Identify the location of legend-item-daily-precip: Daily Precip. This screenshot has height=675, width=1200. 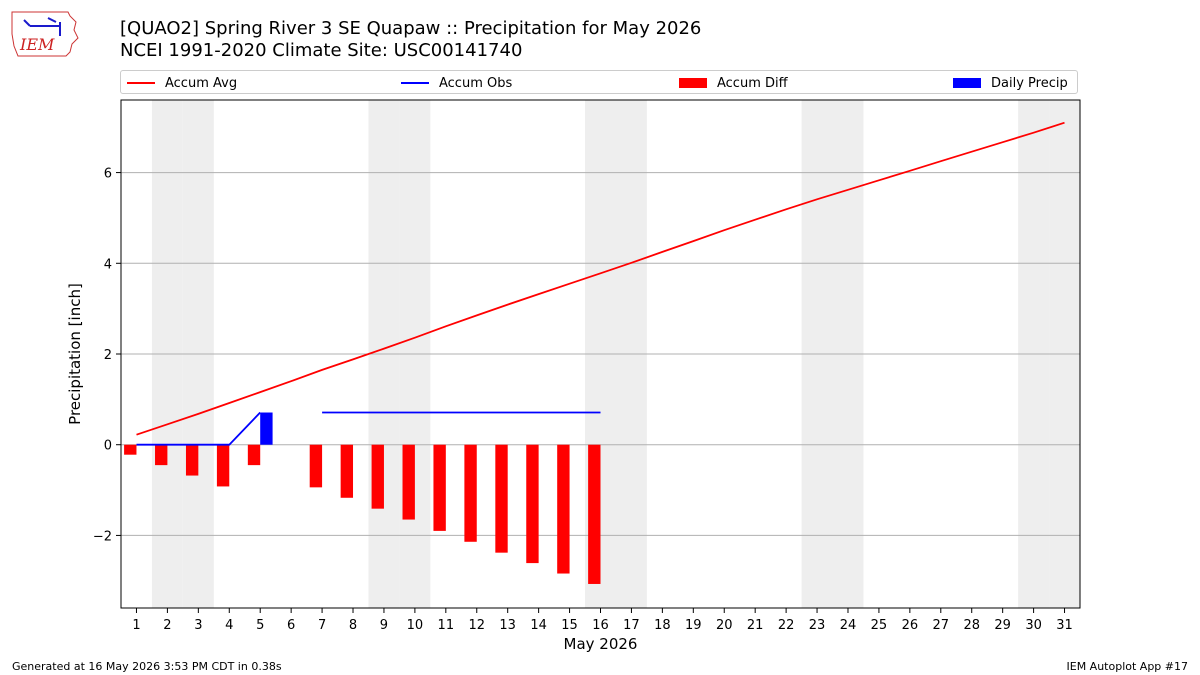
(1010, 83).